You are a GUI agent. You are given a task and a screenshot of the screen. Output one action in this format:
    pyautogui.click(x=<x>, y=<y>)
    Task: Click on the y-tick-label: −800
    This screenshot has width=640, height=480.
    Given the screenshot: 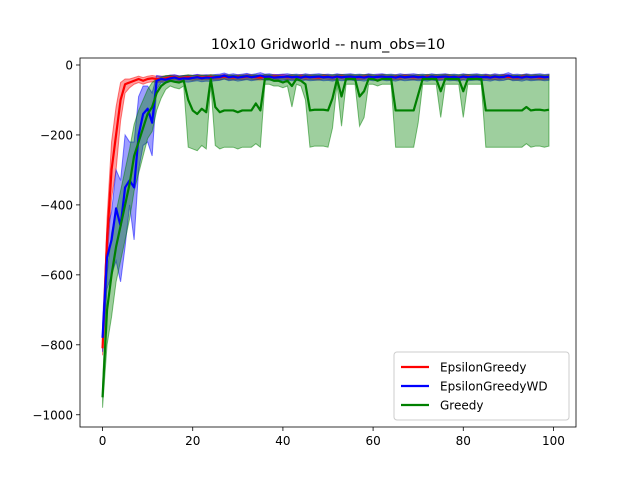 What is the action you would take?
    pyautogui.click(x=56, y=345)
    